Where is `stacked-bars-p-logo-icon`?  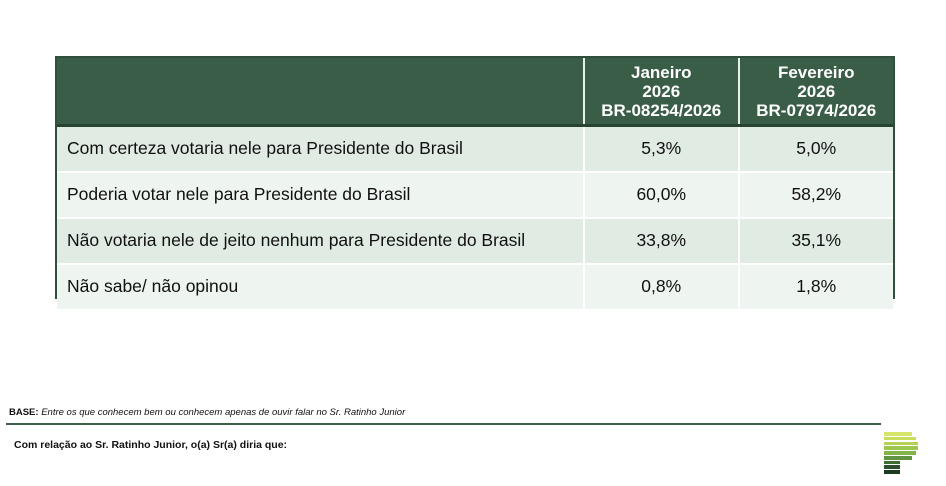 stacked-bars-p-logo-icon is located at coordinates (902, 456).